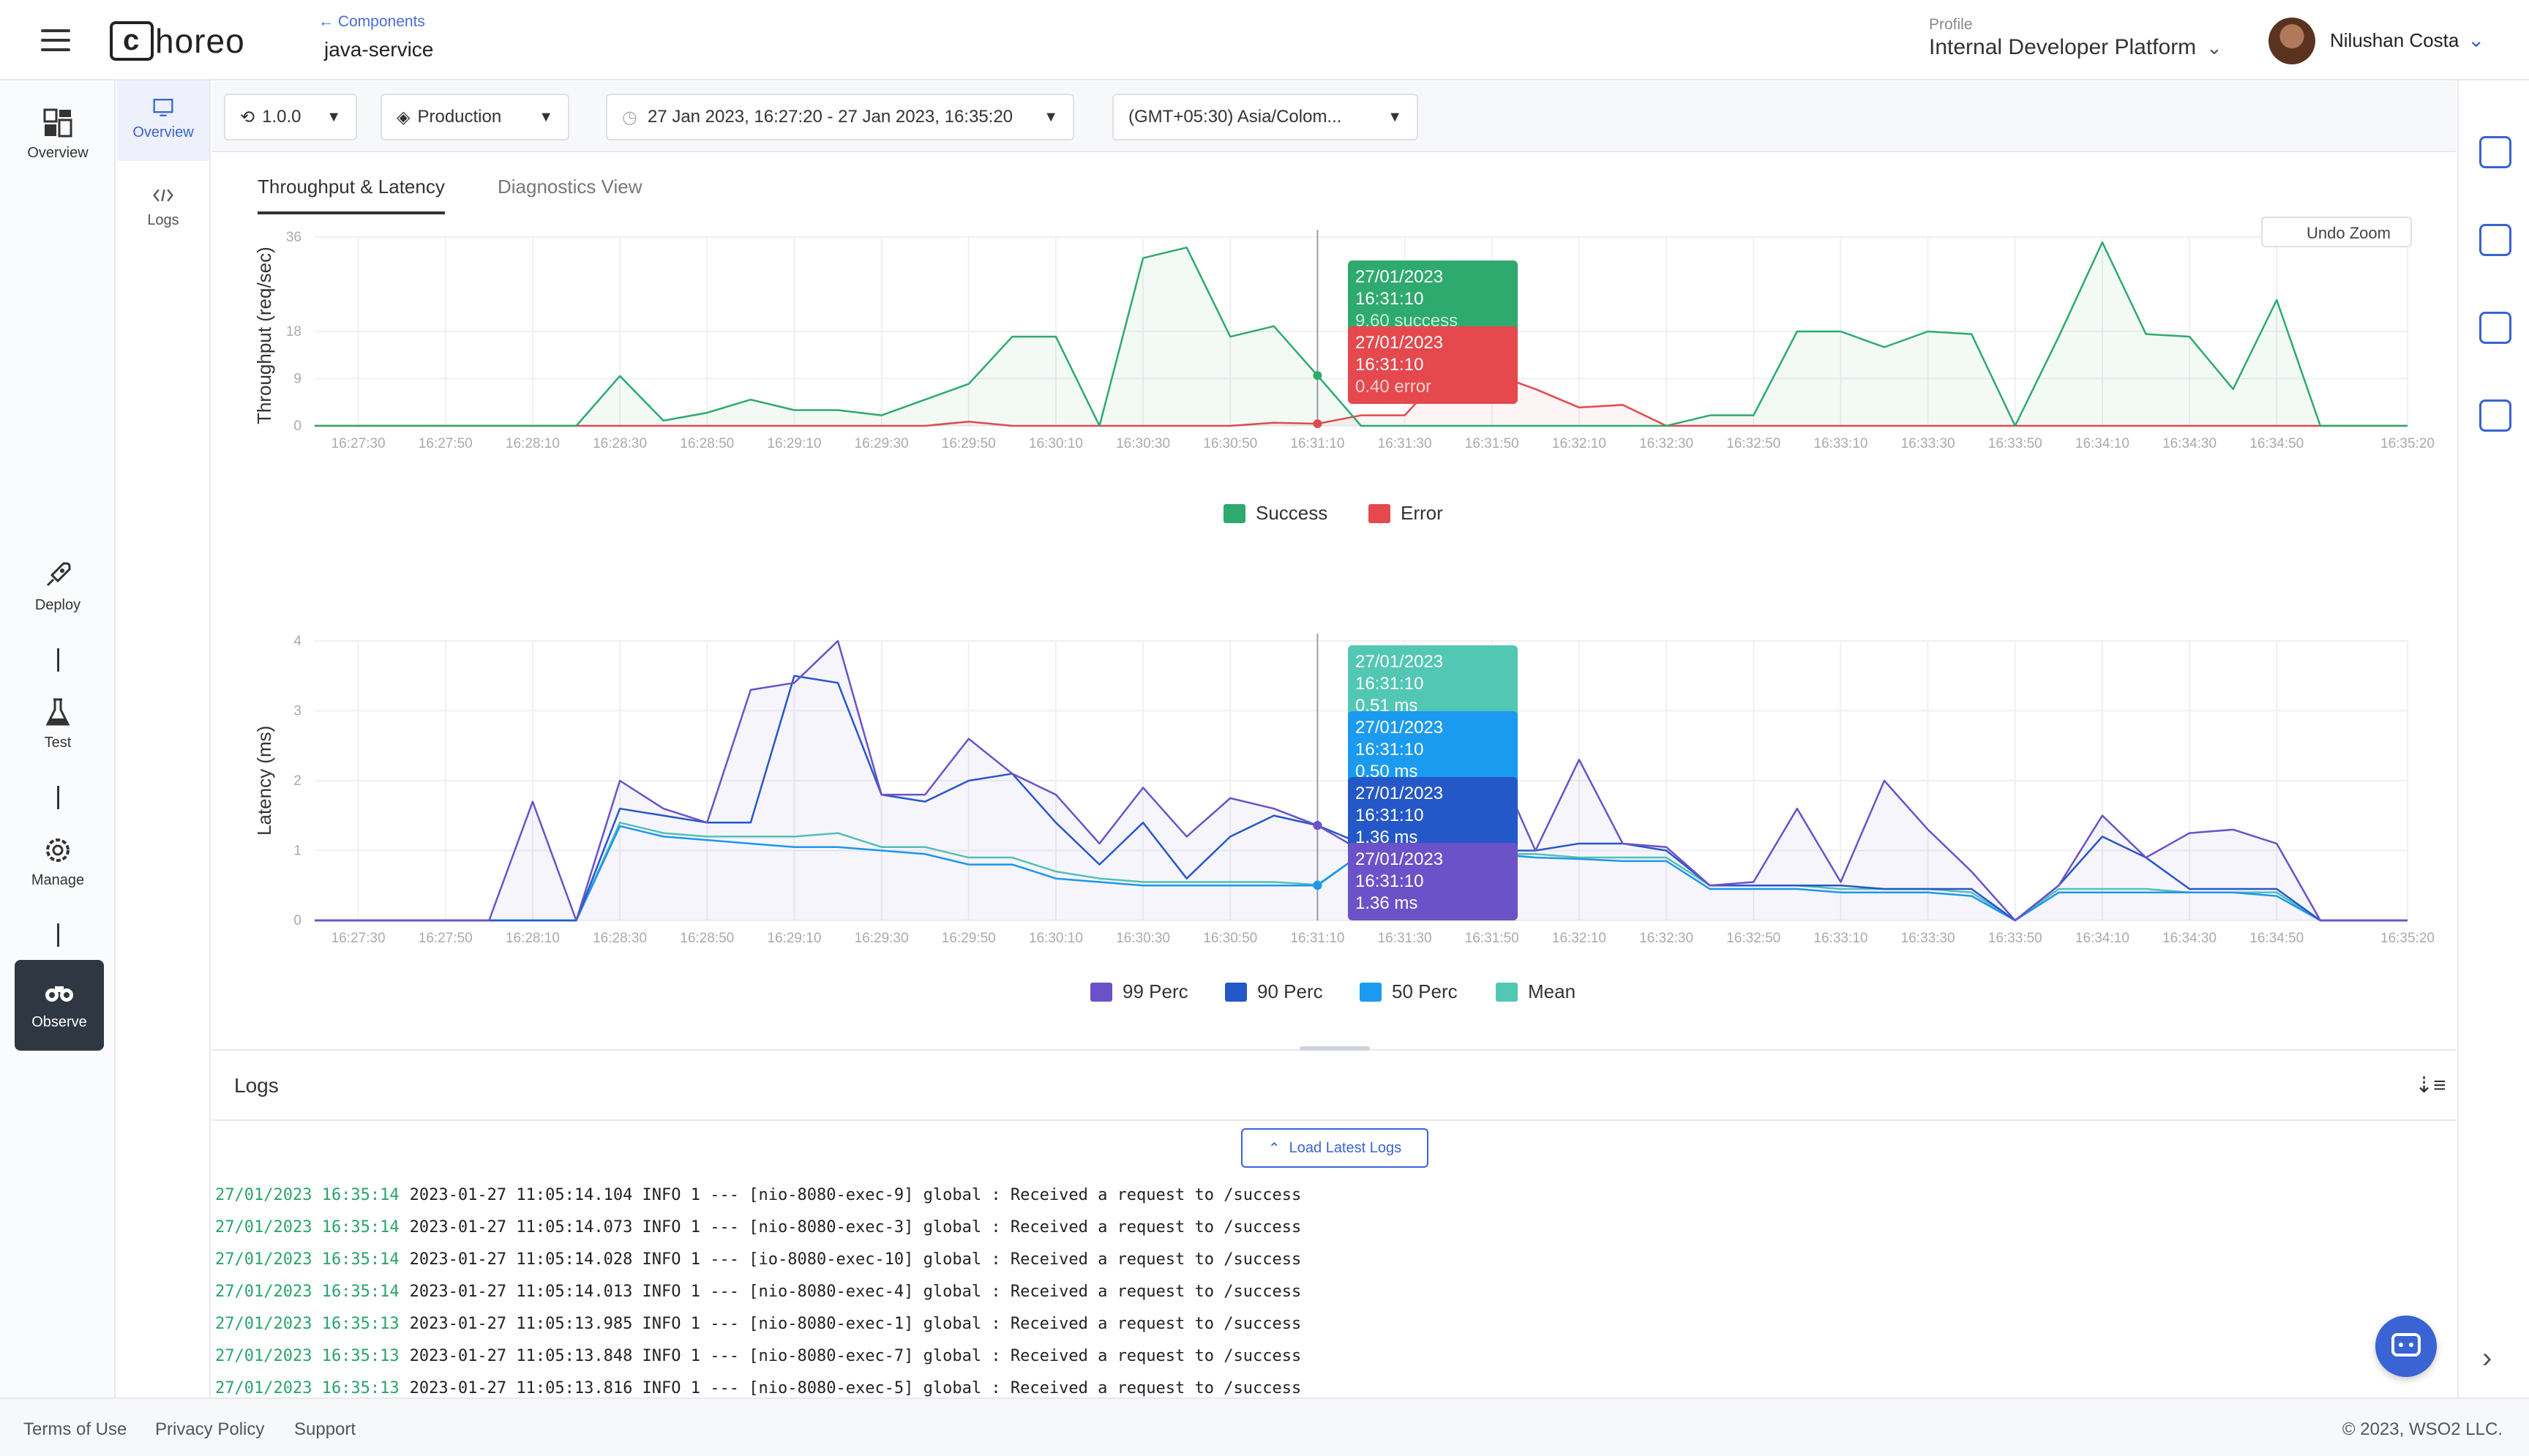 This screenshot has height=1456, width=2529. What do you see at coordinates (1275, 513) in the screenshot?
I see `legend-item-success: Success` at bounding box center [1275, 513].